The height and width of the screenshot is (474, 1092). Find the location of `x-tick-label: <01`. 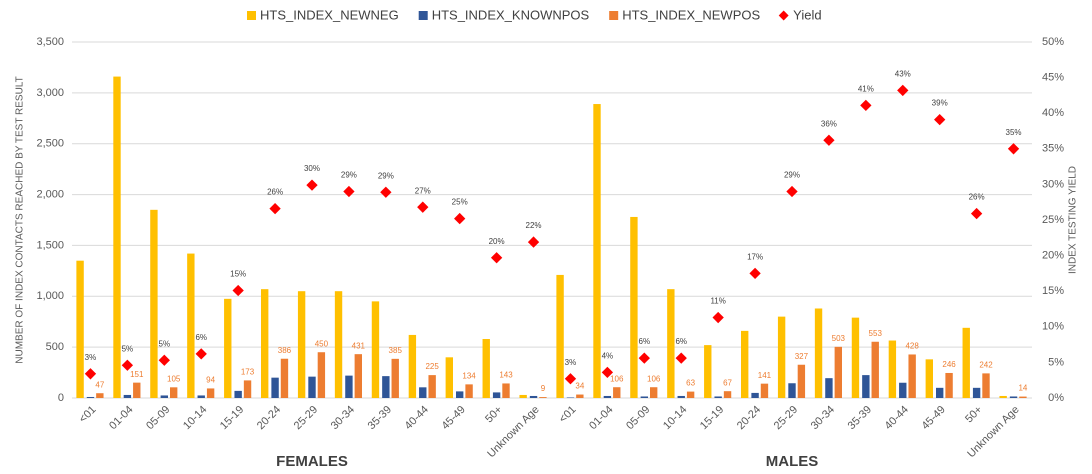

x-tick-label: <01 is located at coordinates (568, 415).